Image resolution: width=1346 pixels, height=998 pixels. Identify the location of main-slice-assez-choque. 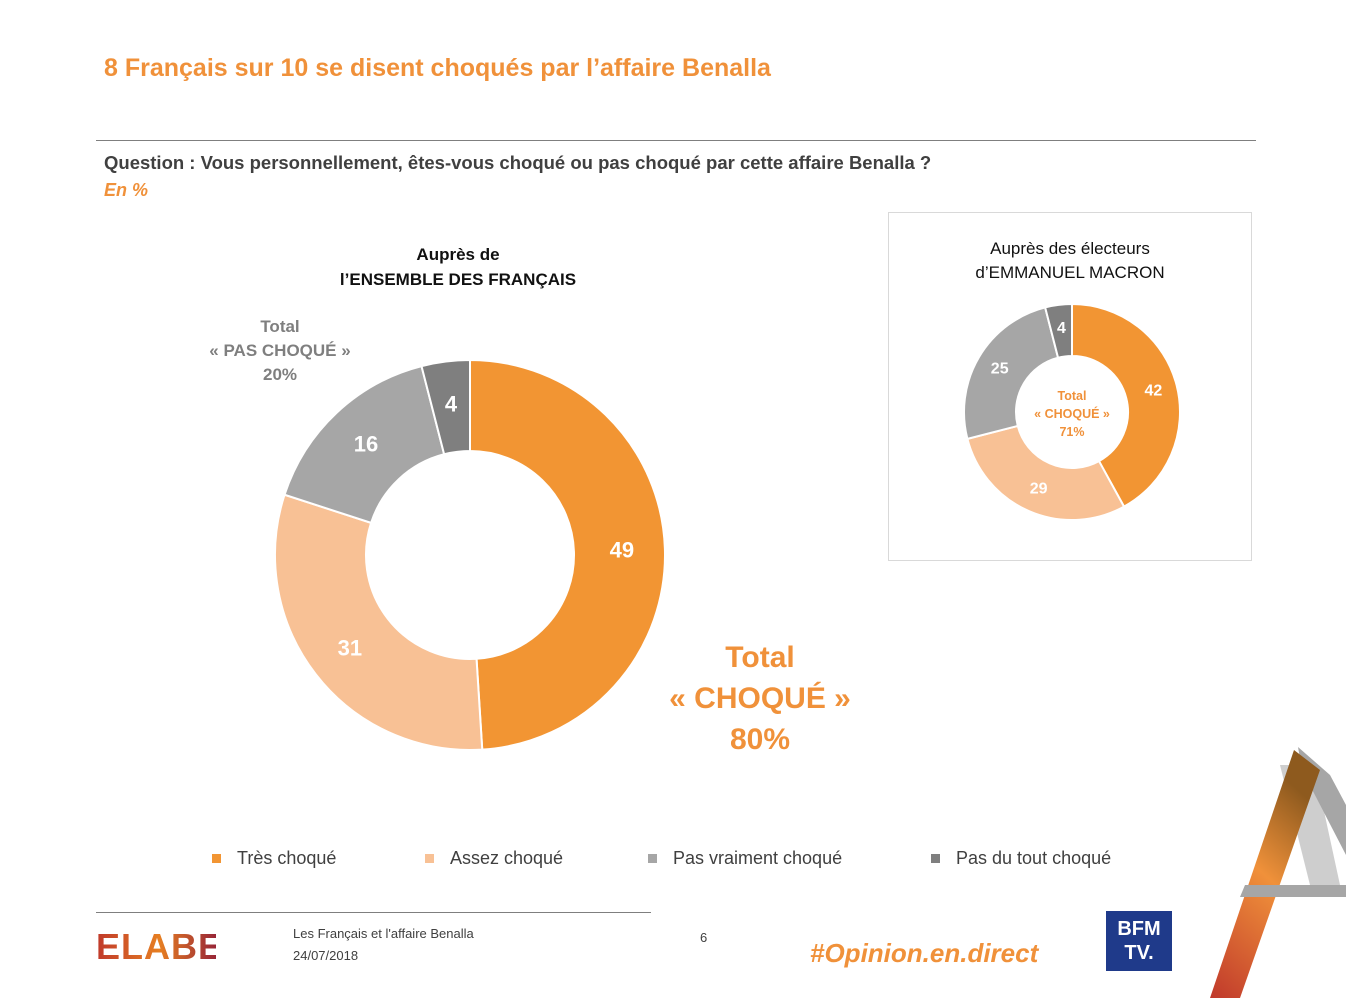
(379, 622).